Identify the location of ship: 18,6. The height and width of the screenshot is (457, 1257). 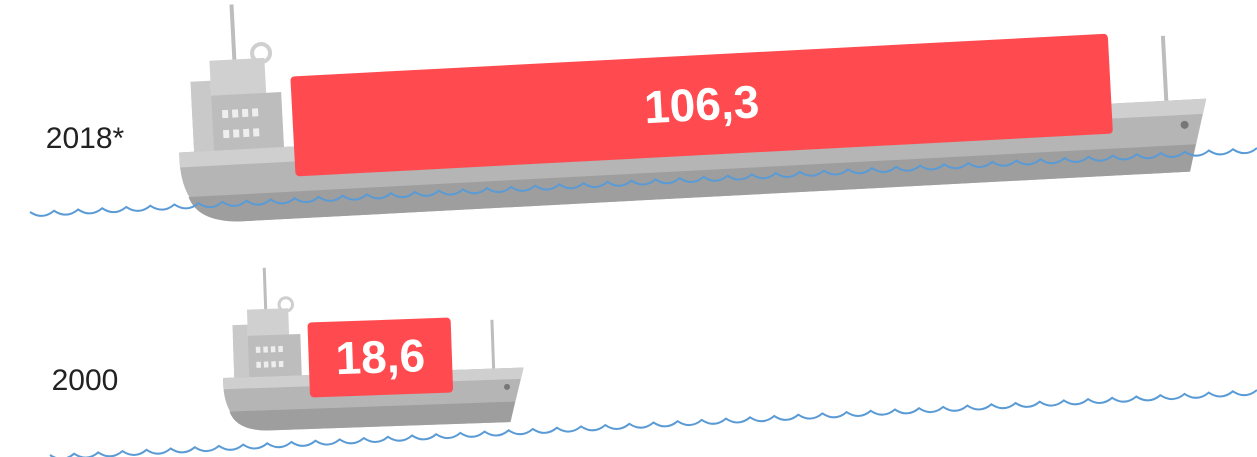
(373, 349).